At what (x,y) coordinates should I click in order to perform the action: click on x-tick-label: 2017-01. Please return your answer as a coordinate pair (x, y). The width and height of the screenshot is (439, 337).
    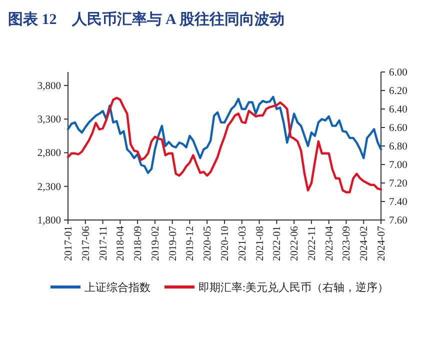
    Looking at the image, I should click on (69, 243).